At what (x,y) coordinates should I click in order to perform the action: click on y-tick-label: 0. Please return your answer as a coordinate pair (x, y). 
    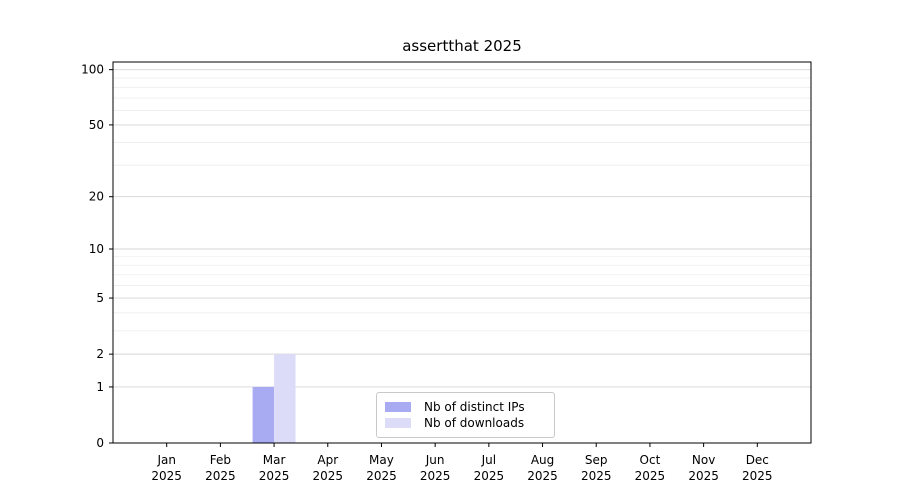
    Looking at the image, I should click on (100, 443).